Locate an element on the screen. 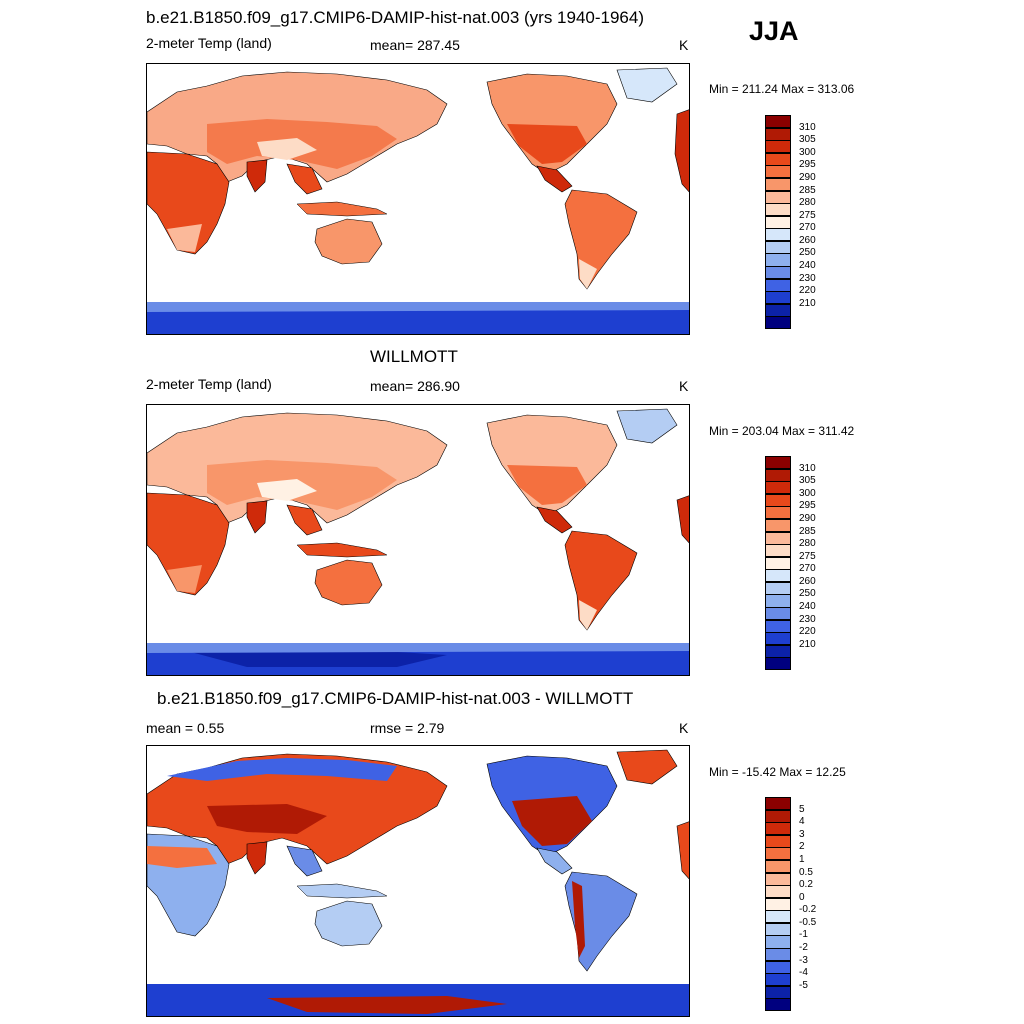  india-landmass is located at coordinates (257, 858).